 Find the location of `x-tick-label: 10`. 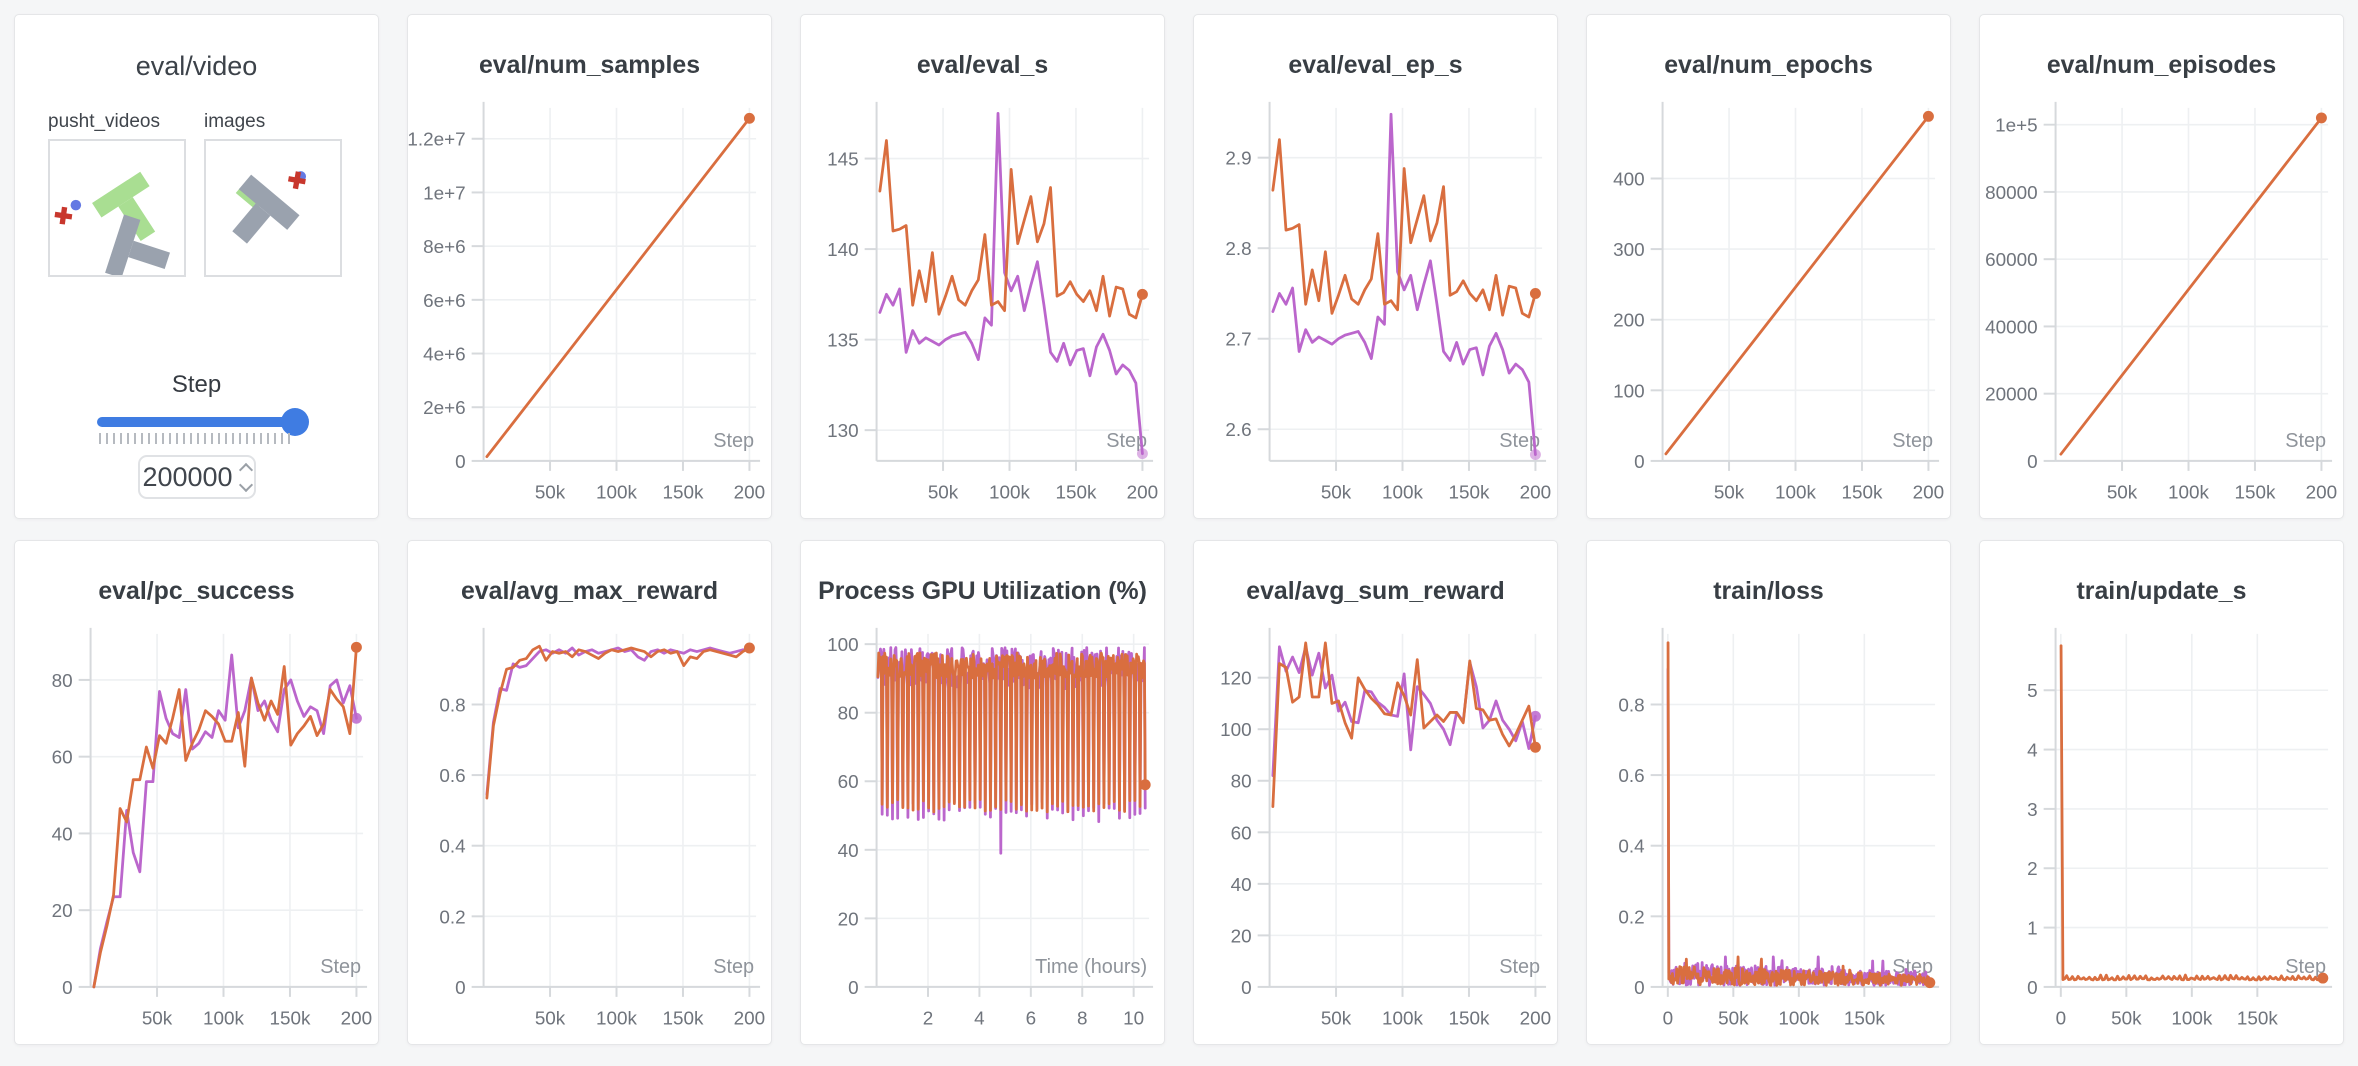

x-tick-label: 10 is located at coordinates (1133, 1019).